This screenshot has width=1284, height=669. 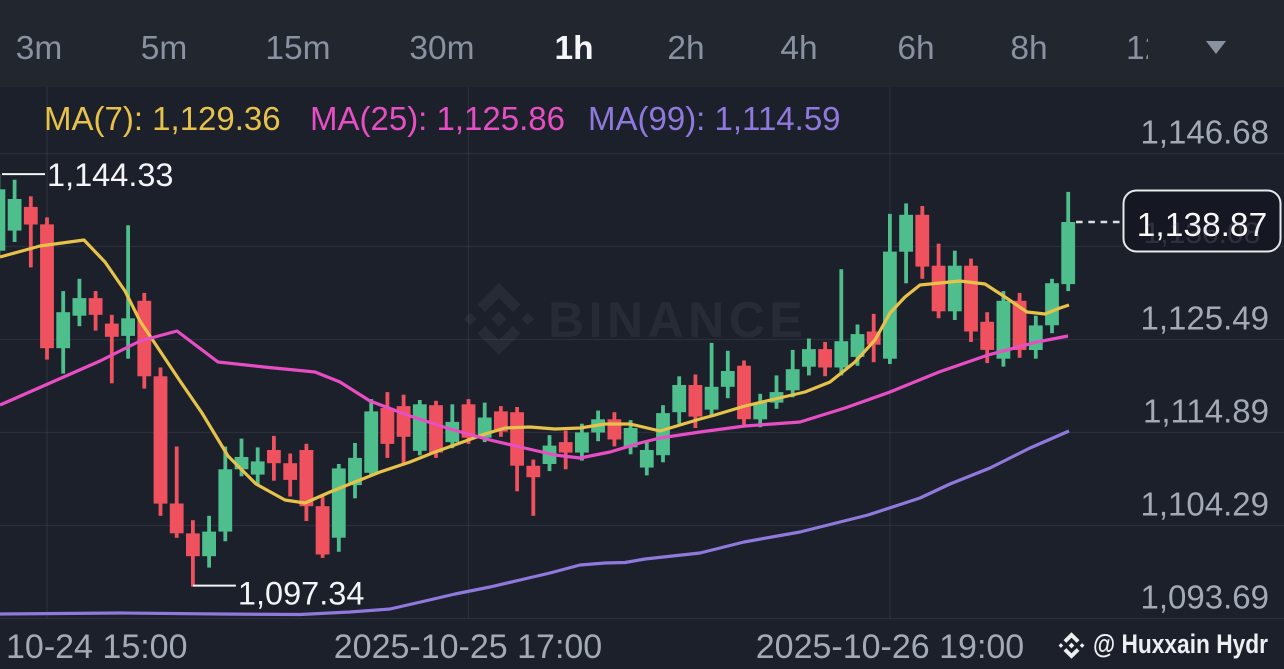 What do you see at coordinates (1154, 48) in the screenshot?
I see `svg-text: 12h` at bounding box center [1154, 48].